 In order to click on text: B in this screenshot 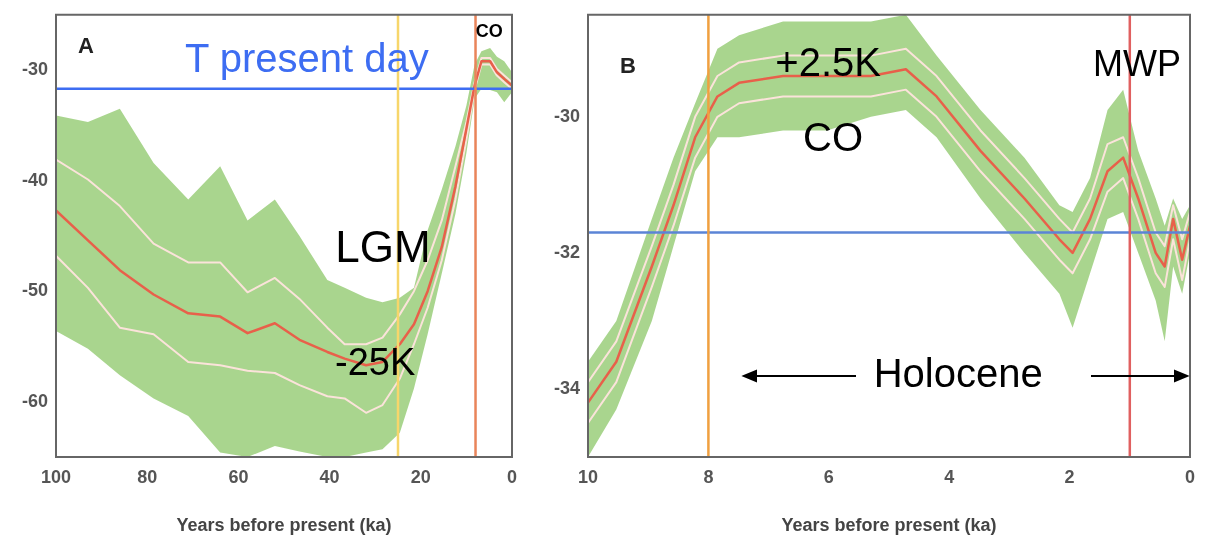, I will do `click(628, 65)`.